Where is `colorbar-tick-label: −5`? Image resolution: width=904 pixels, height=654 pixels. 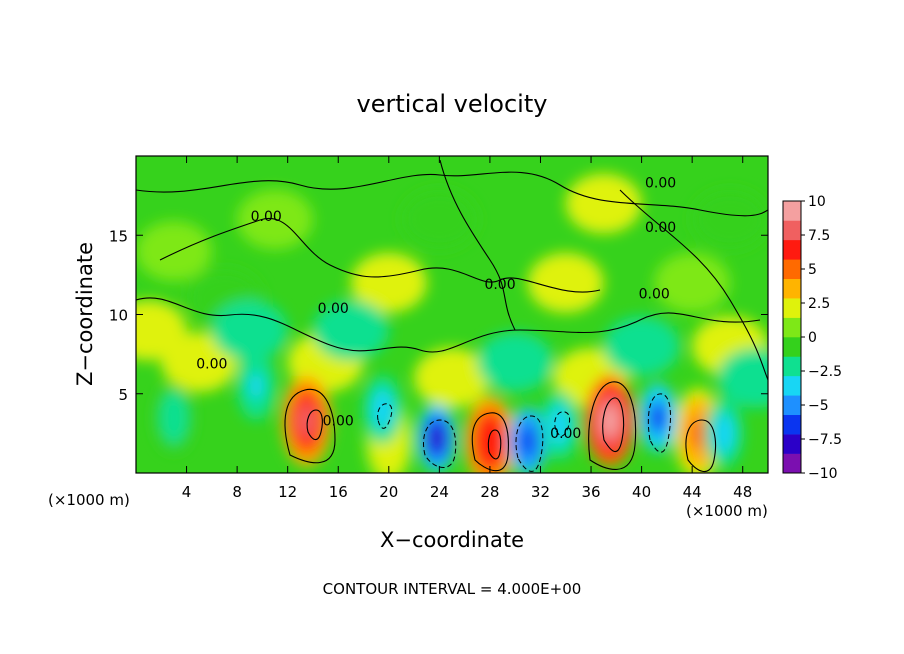 colorbar-tick-label: −5 is located at coordinates (818, 406).